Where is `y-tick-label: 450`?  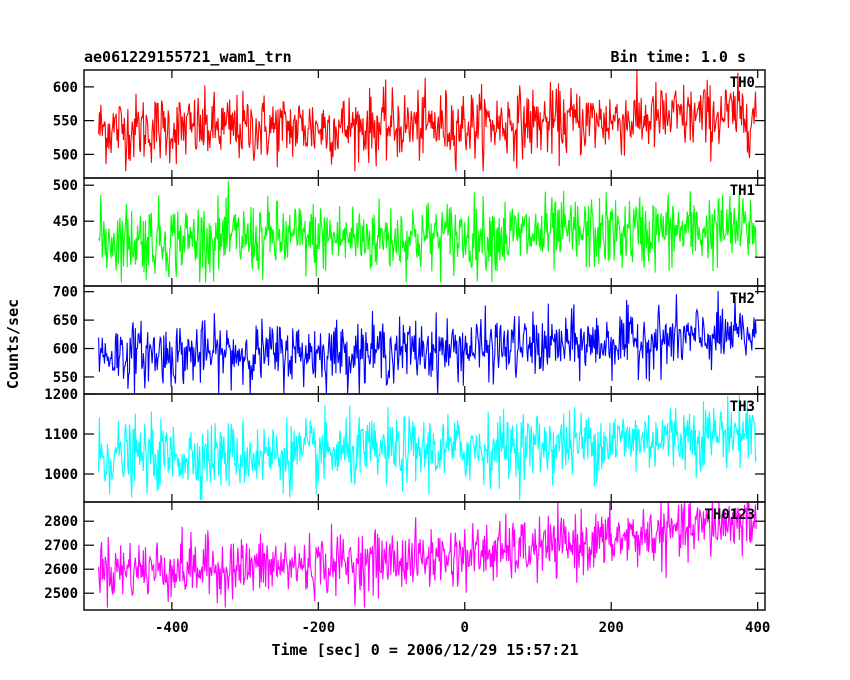
y-tick-label: 450 is located at coordinates (65, 222).